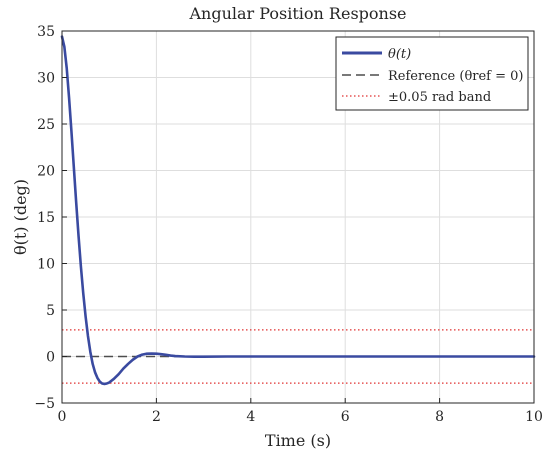 This screenshot has width=550, height=457. I want to click on legend-label-reference: Reference (θref = 0), so click(456, 76).